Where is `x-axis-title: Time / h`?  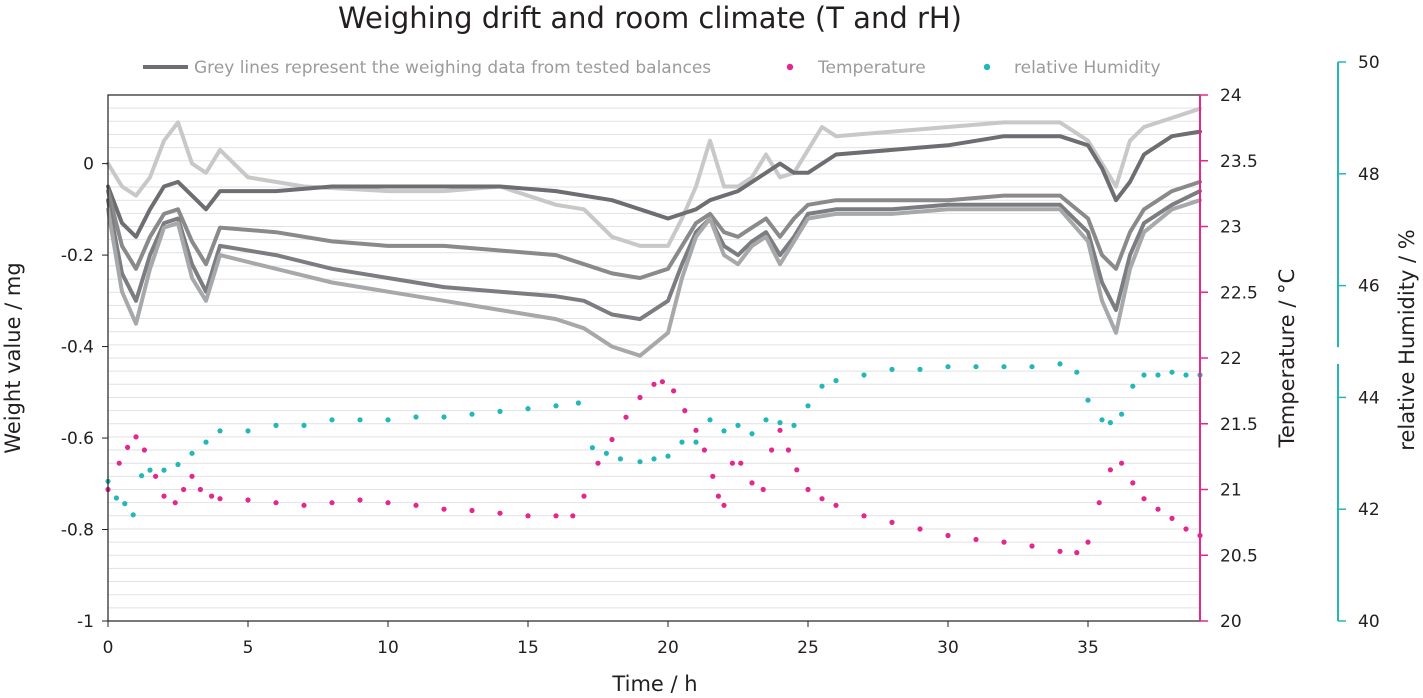 x-axis-title: Time / h is located at coordinates (654, 684).